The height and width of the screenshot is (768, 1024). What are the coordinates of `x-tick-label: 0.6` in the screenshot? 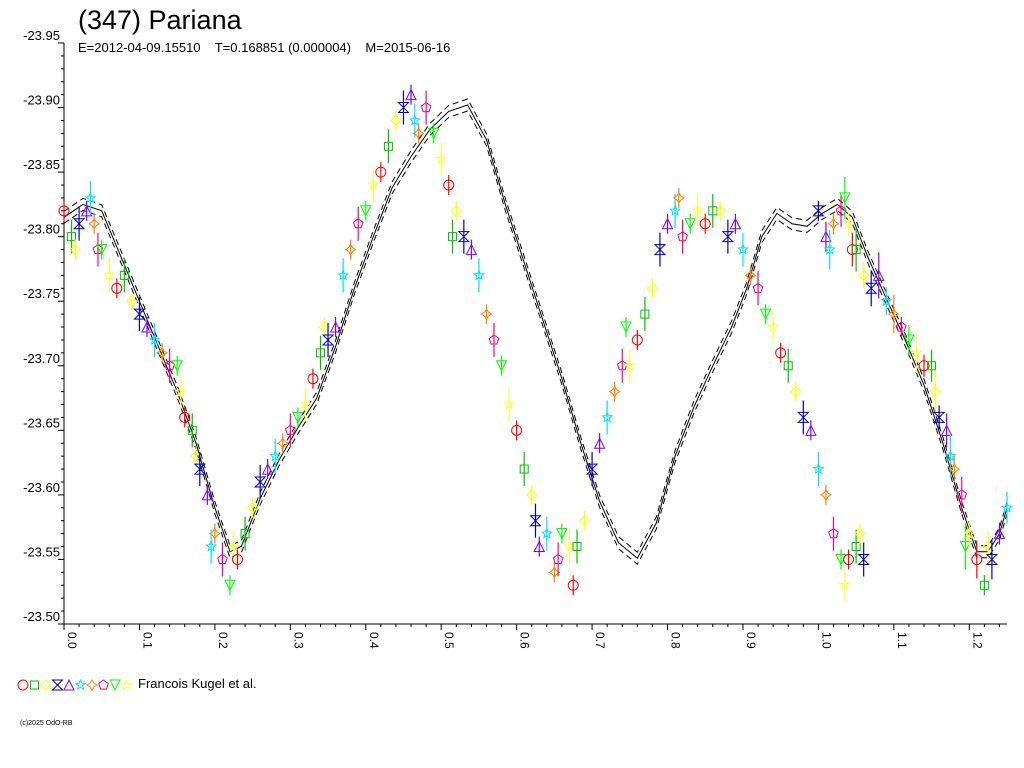 It's located at (525, 640).